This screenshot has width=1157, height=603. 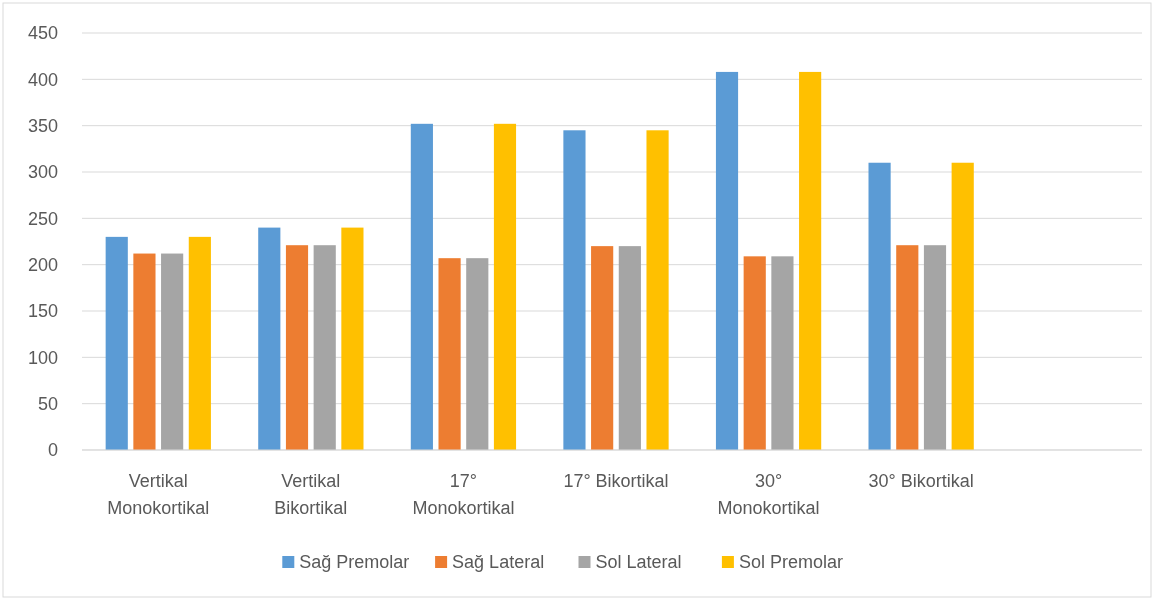 I want to click on x-tick-label: 17° Bikortikal, so click(x=616, y=481).